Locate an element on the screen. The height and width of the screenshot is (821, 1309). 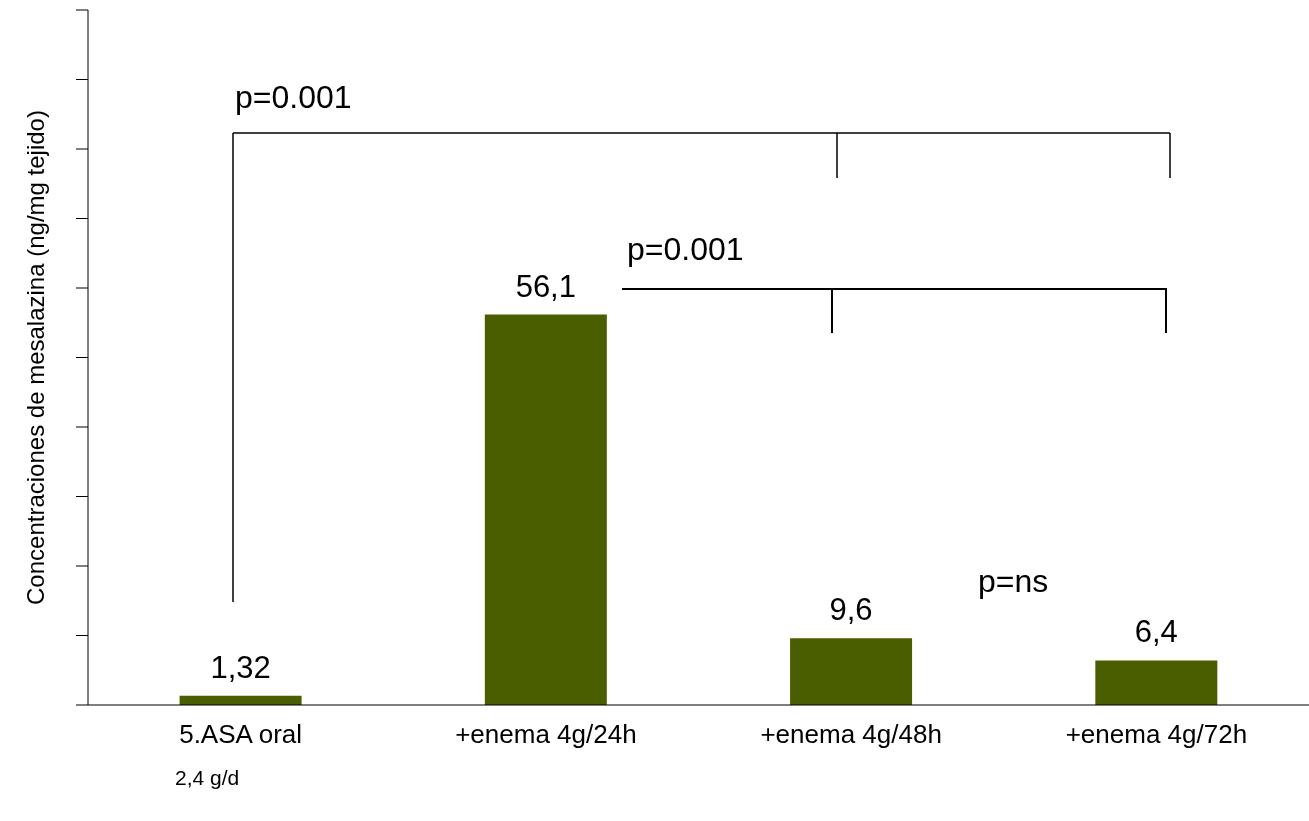
y-axis-title: Concentraciones de mesalazina (ng/mg tejido) is located at coordinates (35, 357).